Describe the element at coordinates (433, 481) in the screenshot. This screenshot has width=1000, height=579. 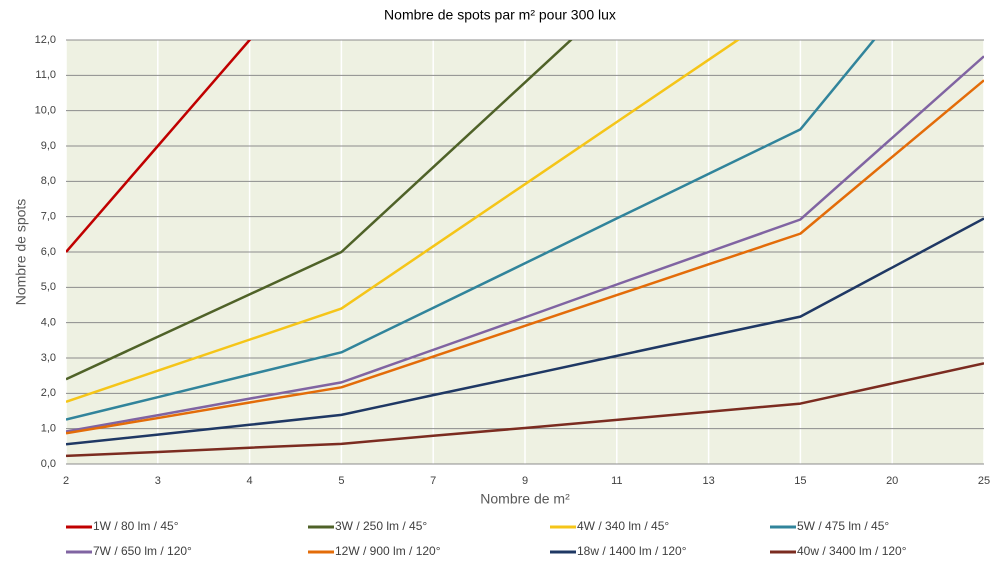
I see `x-tick-label: 7` at that location.